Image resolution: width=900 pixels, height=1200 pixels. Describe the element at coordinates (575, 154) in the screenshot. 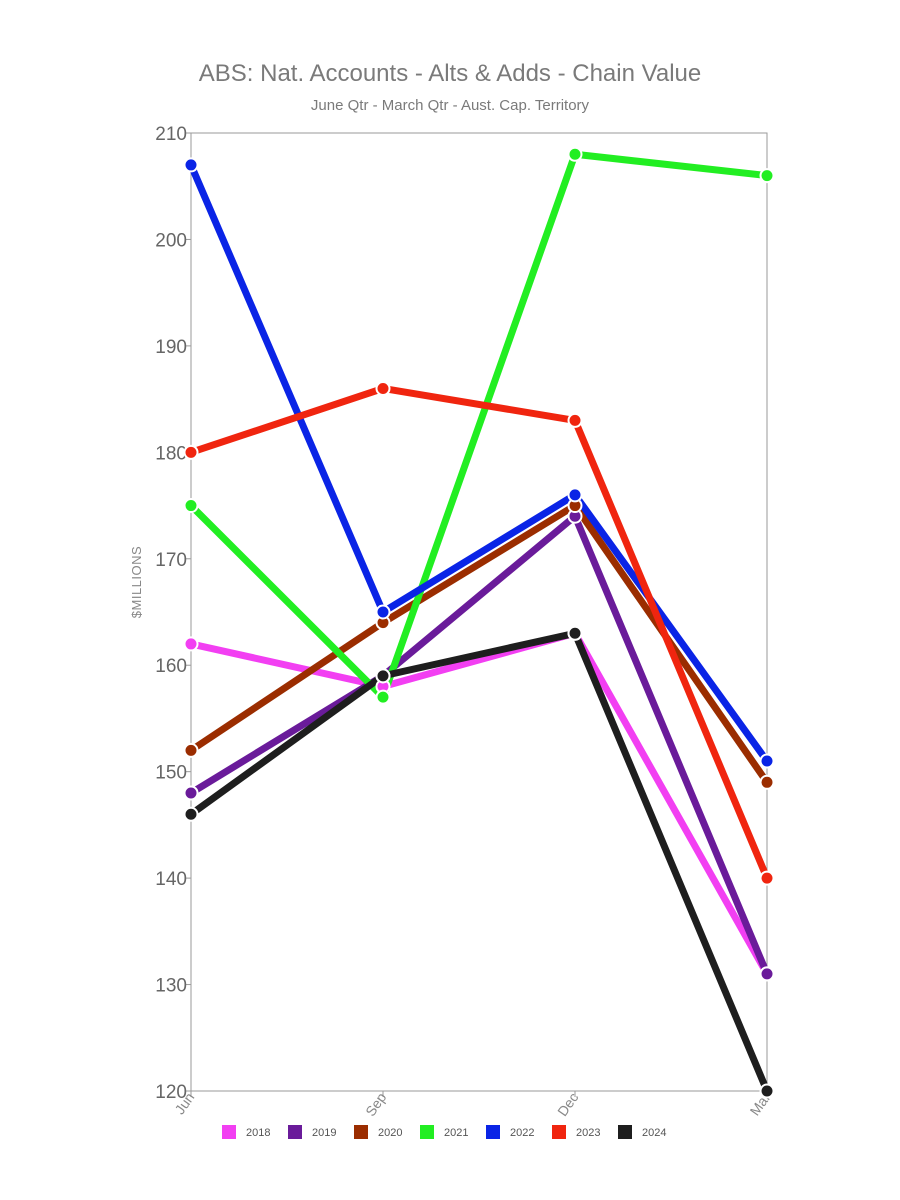

I see `data-point-2021-Dec` at that location.